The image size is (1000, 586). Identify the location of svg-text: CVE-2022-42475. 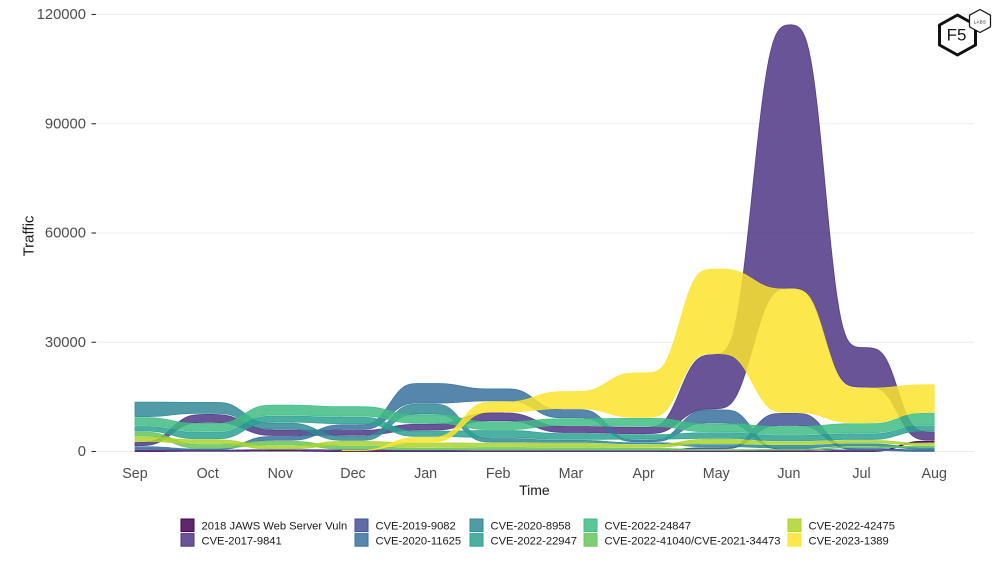
(852, 527).